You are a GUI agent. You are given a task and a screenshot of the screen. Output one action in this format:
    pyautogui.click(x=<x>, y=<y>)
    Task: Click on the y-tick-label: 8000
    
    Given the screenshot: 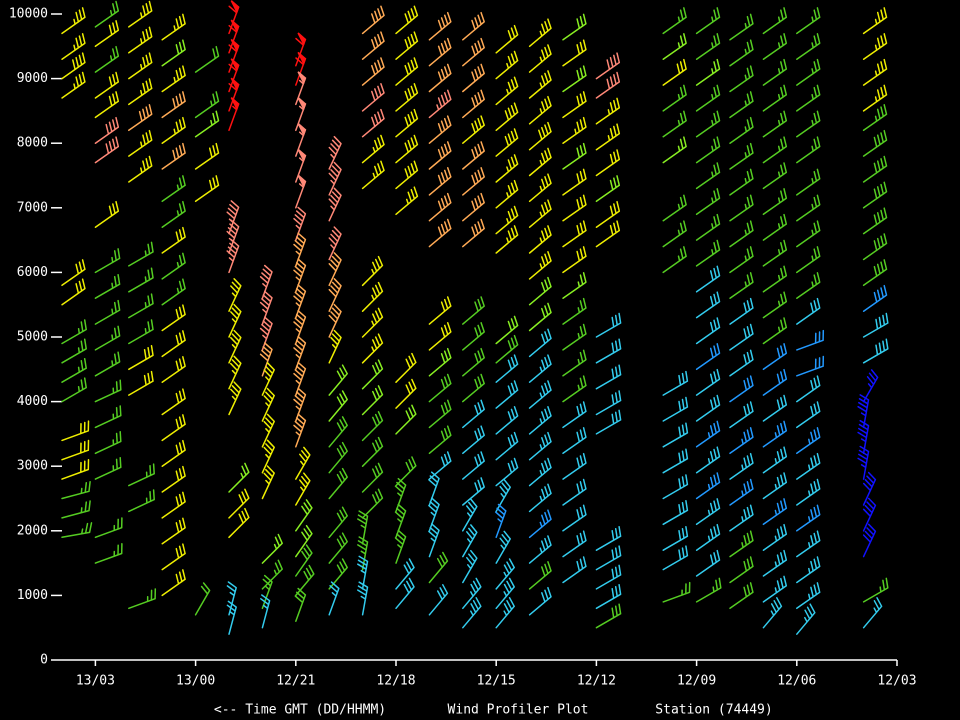 What is the action you would take?
    pyautogui.click(x=32, y=143)
    